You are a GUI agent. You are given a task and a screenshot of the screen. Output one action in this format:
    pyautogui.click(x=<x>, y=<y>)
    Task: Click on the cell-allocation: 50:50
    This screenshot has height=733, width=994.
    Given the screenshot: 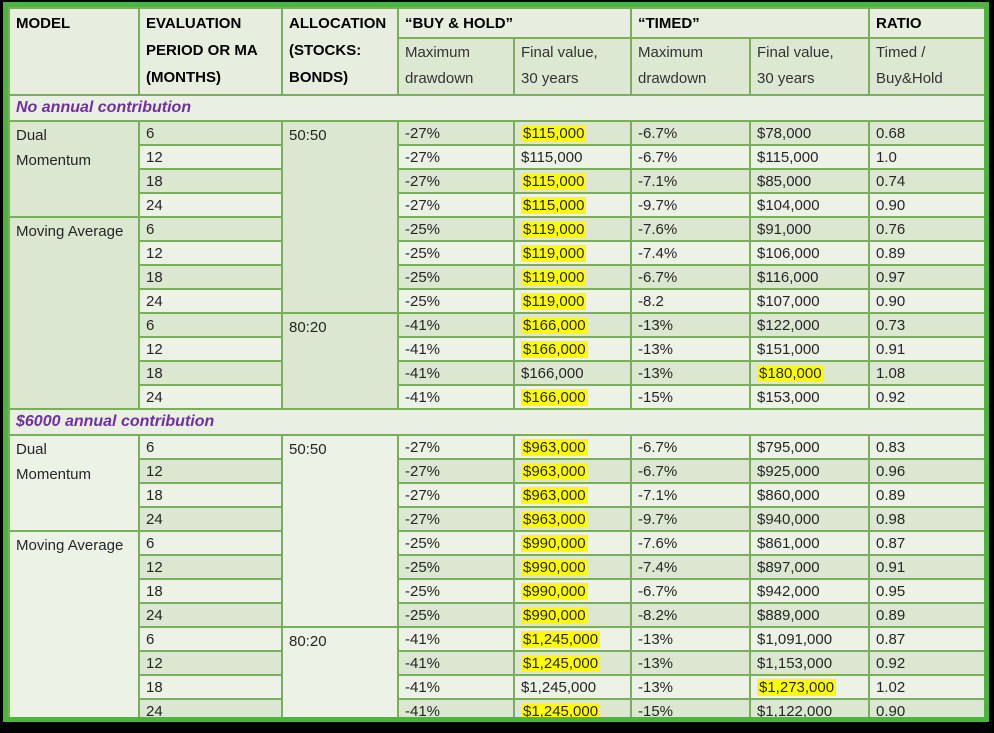 What is the action you would take?
    pyautogui.click(x=340, y=217)
    